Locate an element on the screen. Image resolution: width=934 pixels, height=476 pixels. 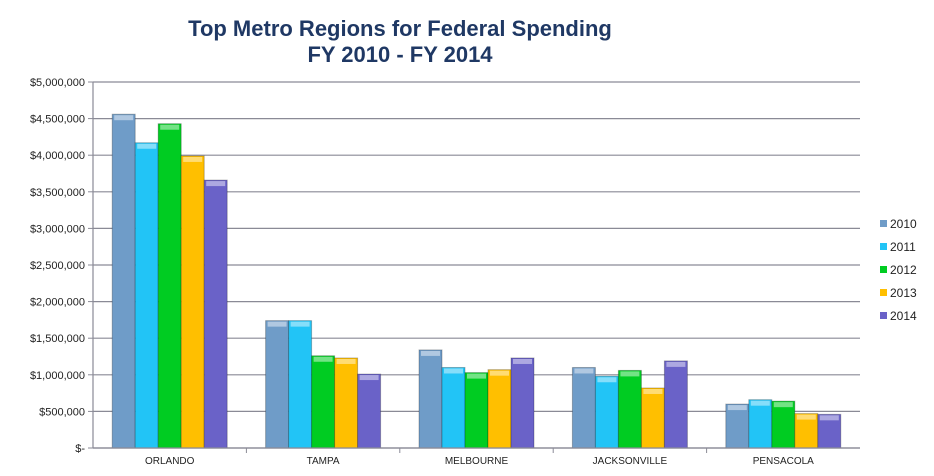
bar-tampa-2010 is located at coordinates (277, 384).